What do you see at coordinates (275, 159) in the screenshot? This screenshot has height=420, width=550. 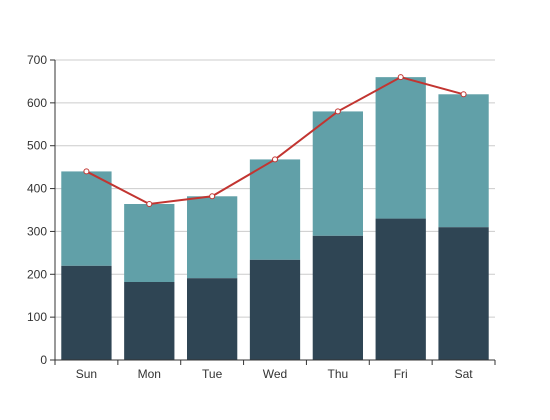 I see `line-point-wed` at bounding box center [275, 159].